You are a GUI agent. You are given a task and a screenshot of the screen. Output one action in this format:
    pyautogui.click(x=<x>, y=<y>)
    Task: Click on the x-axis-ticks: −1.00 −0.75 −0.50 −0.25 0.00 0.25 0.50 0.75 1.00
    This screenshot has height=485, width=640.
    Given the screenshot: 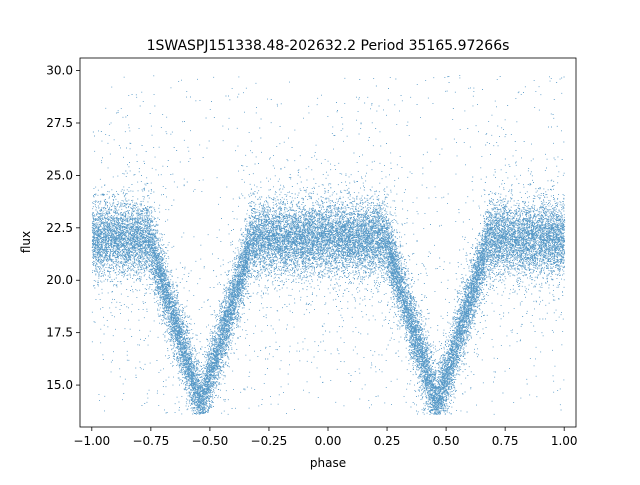 What is the action you would take?
    pyautogui.click(x=325, y=437)
    